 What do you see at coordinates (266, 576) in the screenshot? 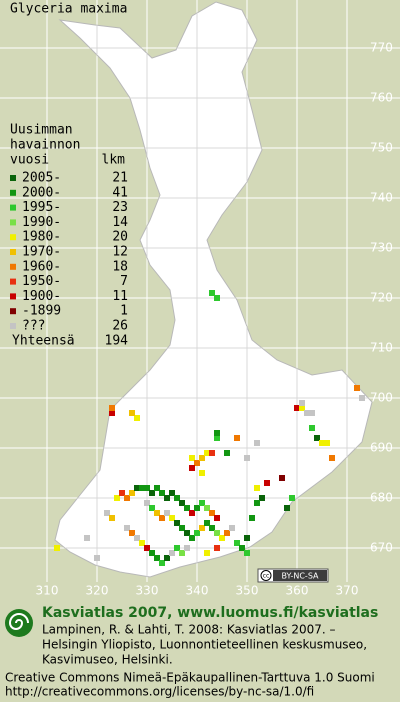
I see `cc-icon: cc` at bounding box center [266, 576].